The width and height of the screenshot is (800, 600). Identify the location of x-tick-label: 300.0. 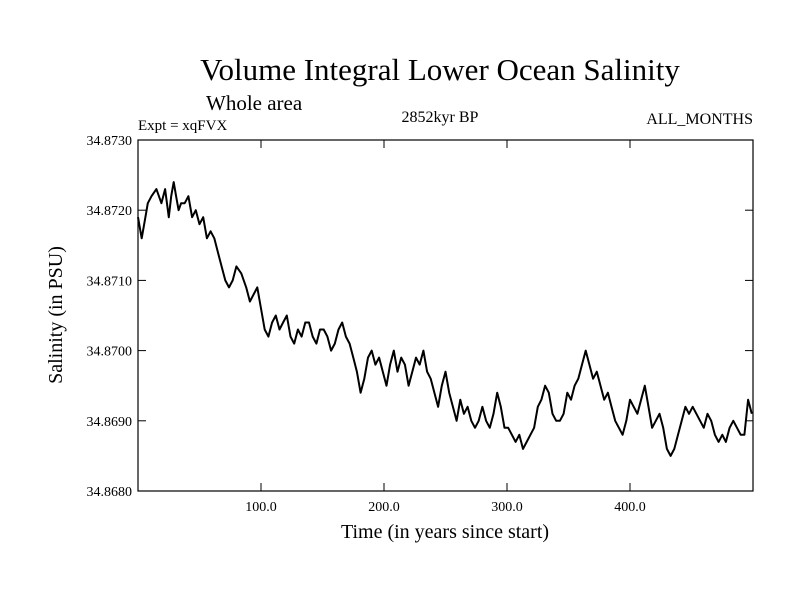
(507, 507).